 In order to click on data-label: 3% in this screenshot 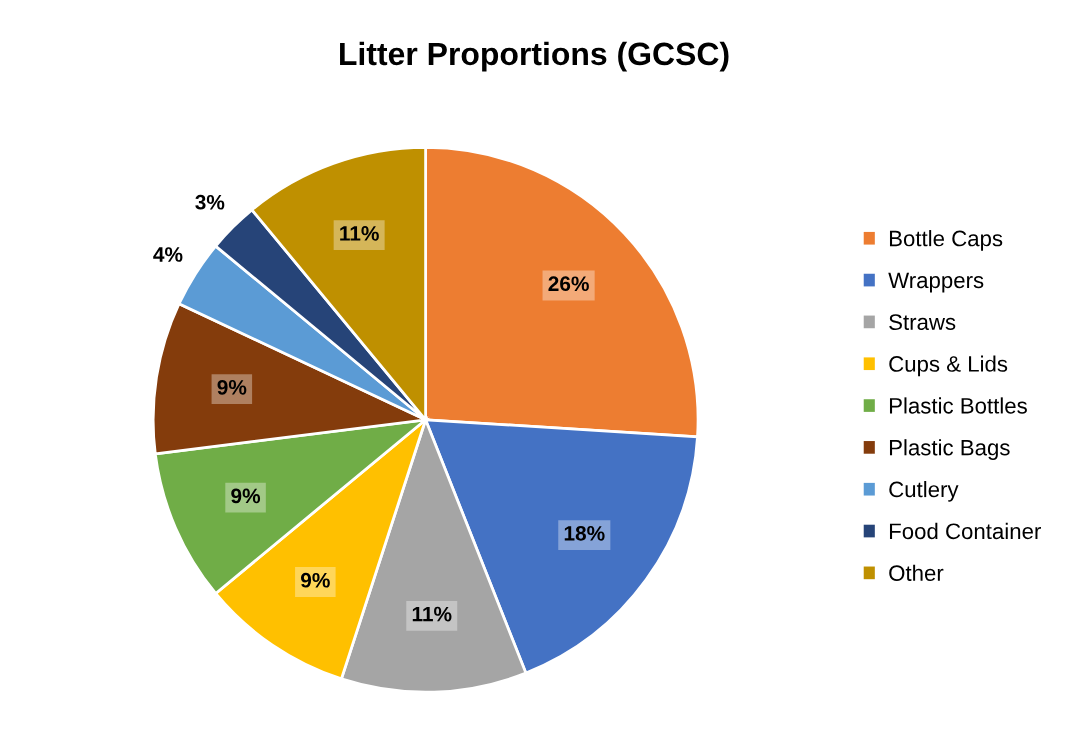, I will do `click(210, 202)`.